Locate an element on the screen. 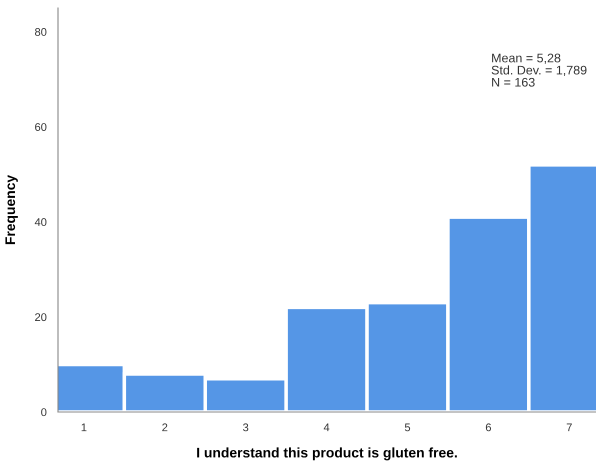 This screenshot has height=462, width=596. annotation: N = 163 is located at coordinates (513, 82).